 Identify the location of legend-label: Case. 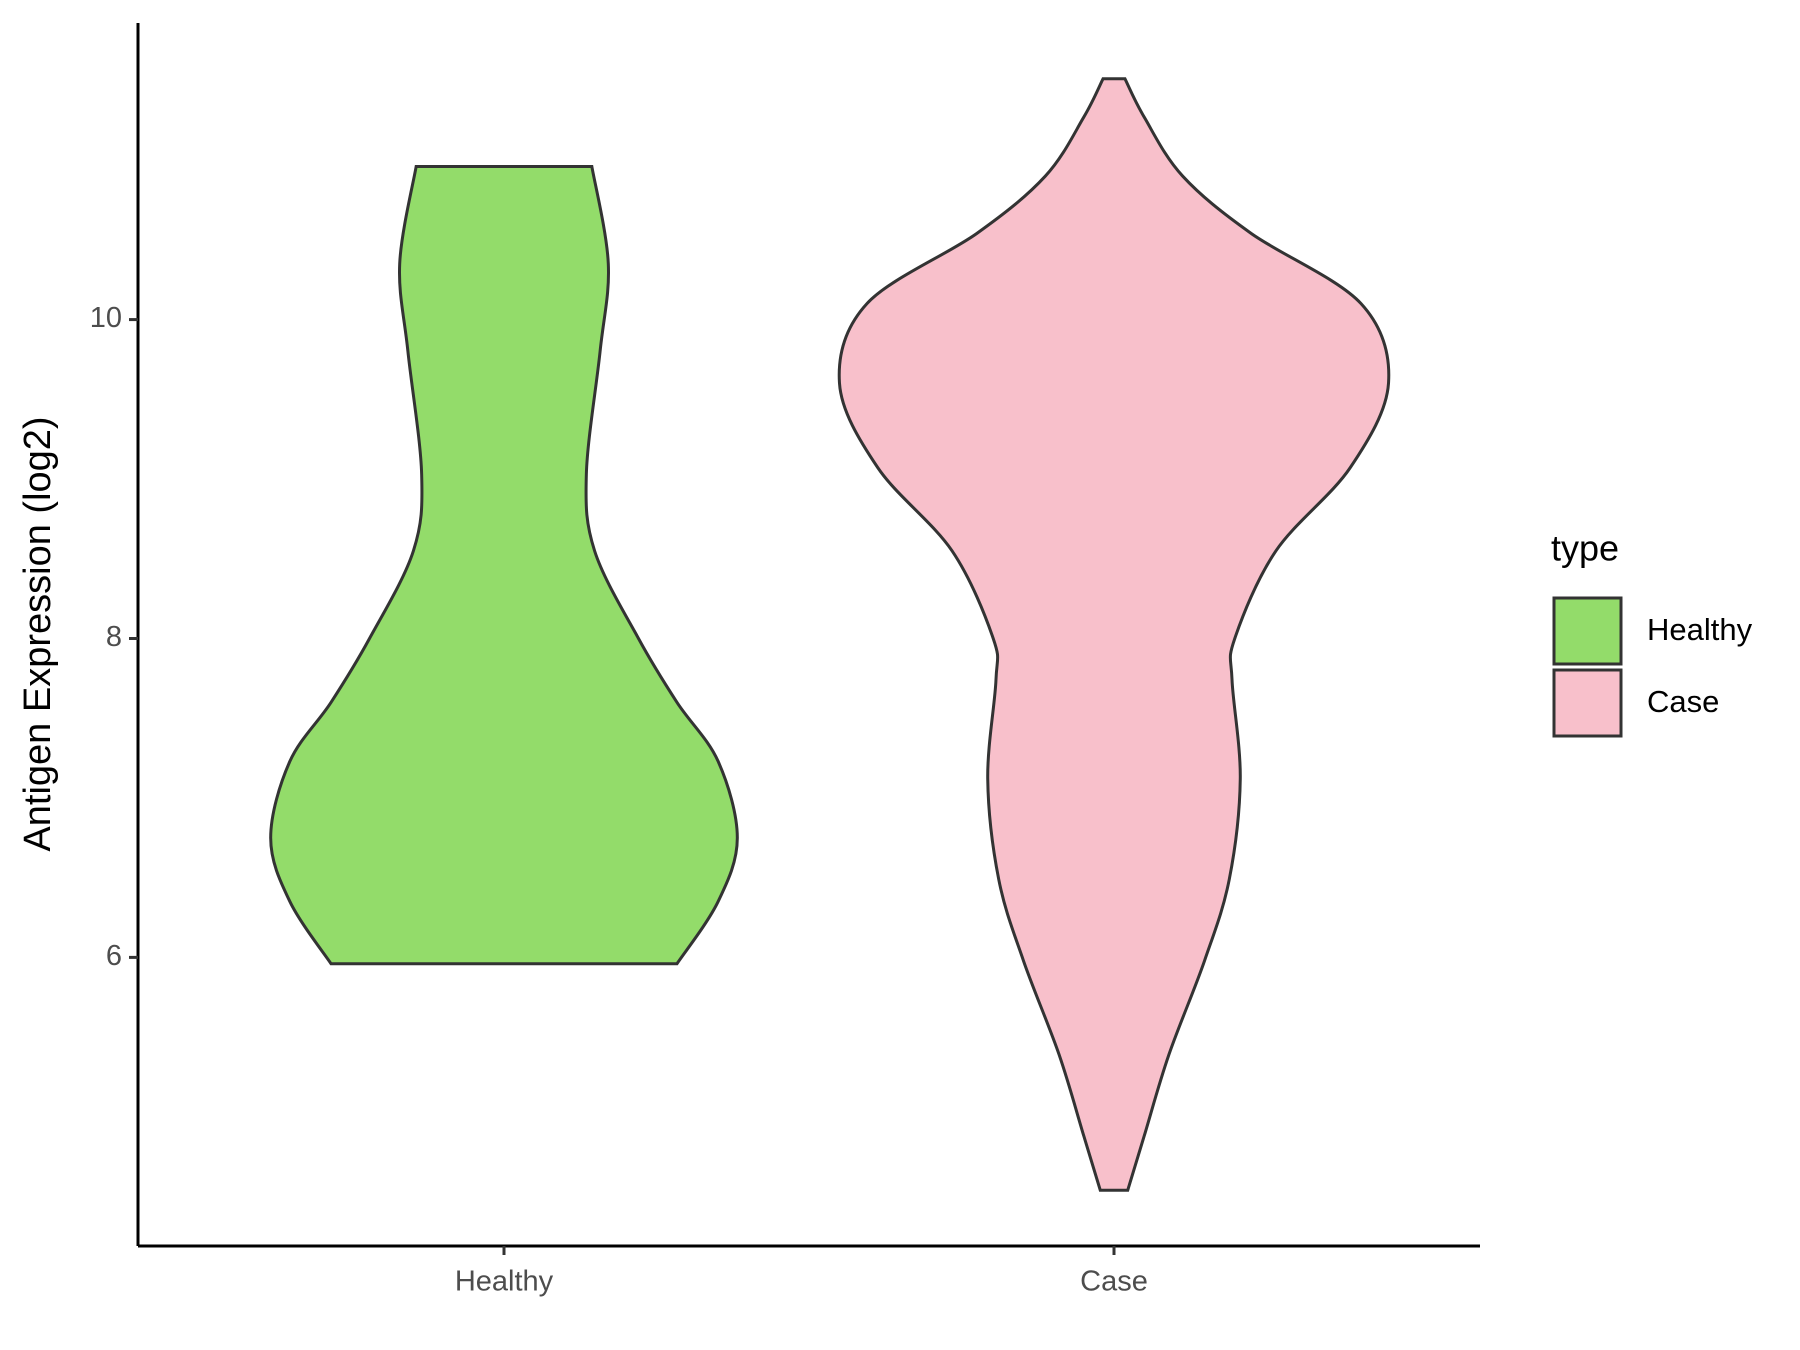
(1683, 701).